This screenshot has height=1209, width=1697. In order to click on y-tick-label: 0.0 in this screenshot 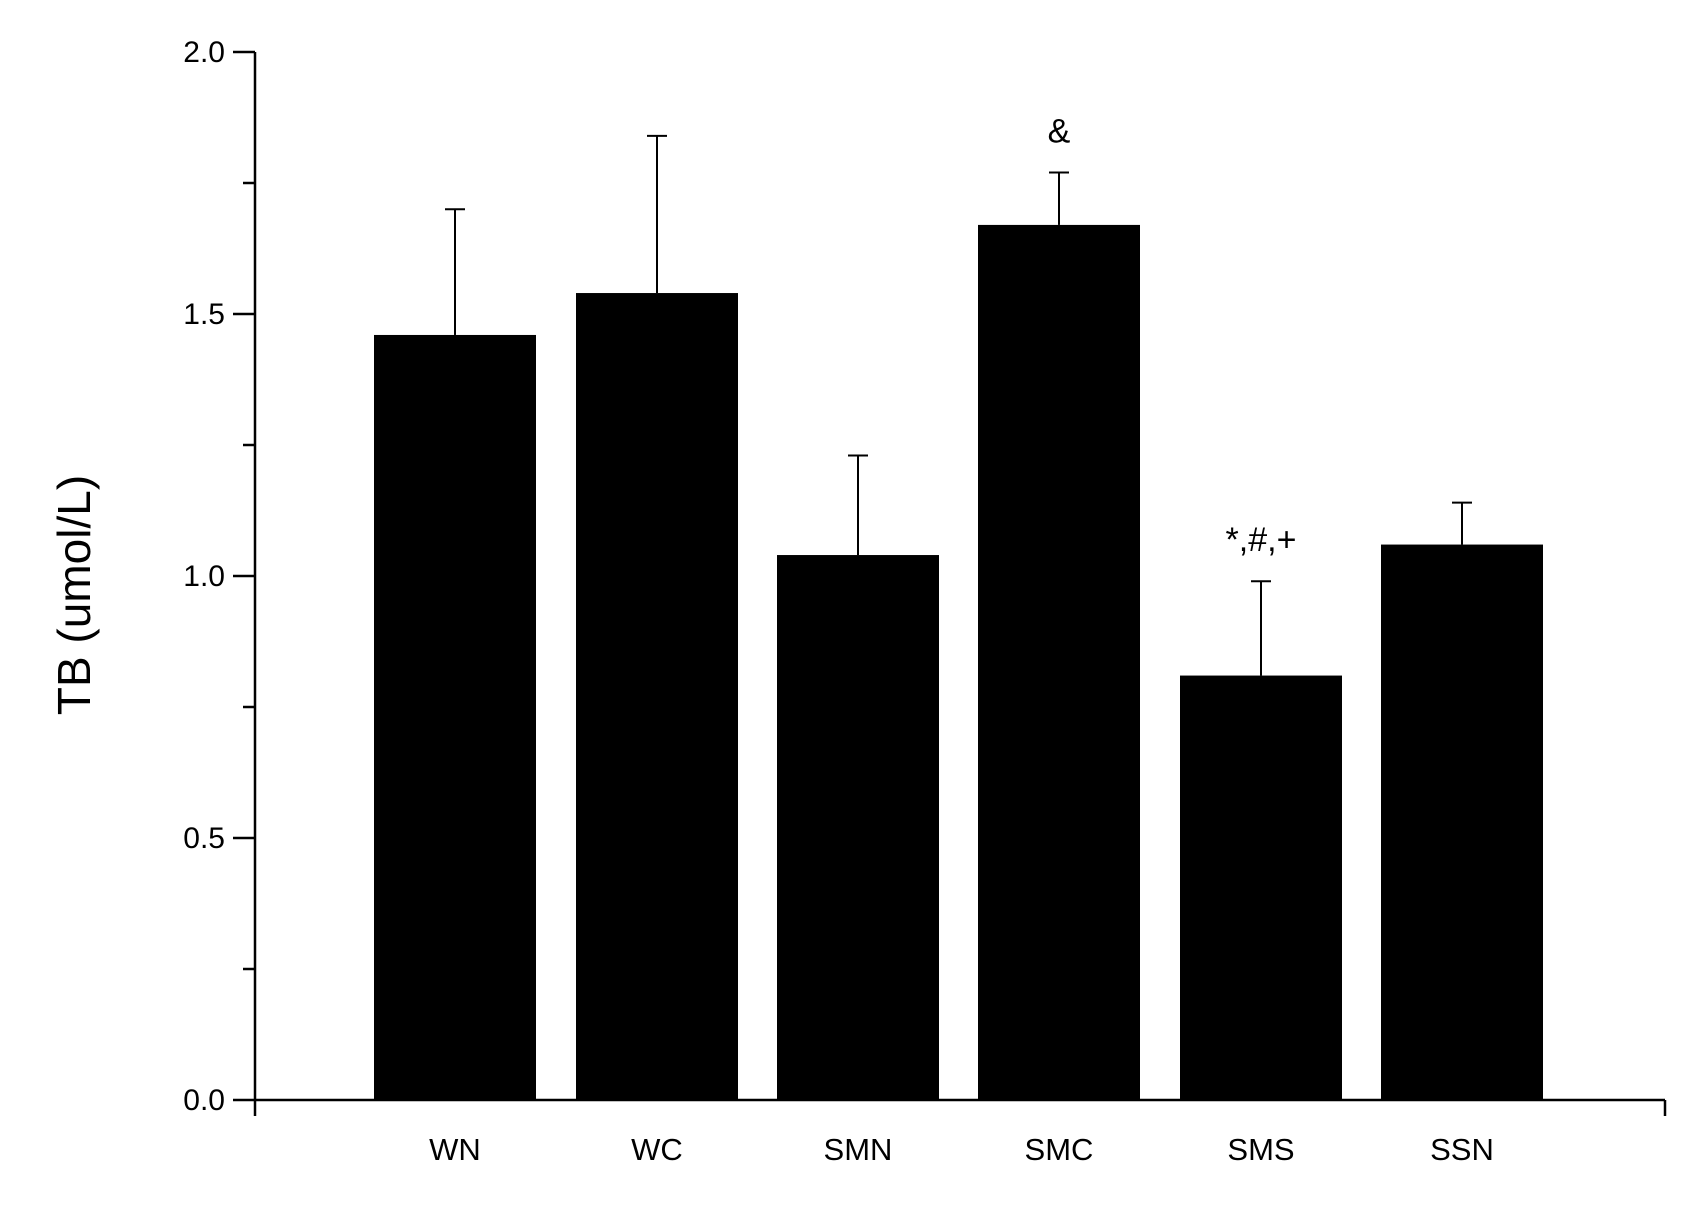, I will do `click(204, 1100)`.